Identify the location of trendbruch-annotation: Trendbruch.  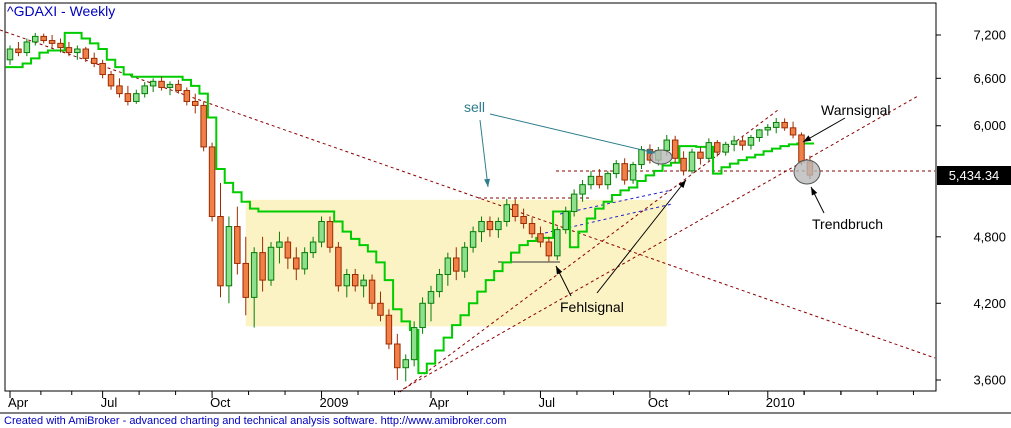
(848, 224).